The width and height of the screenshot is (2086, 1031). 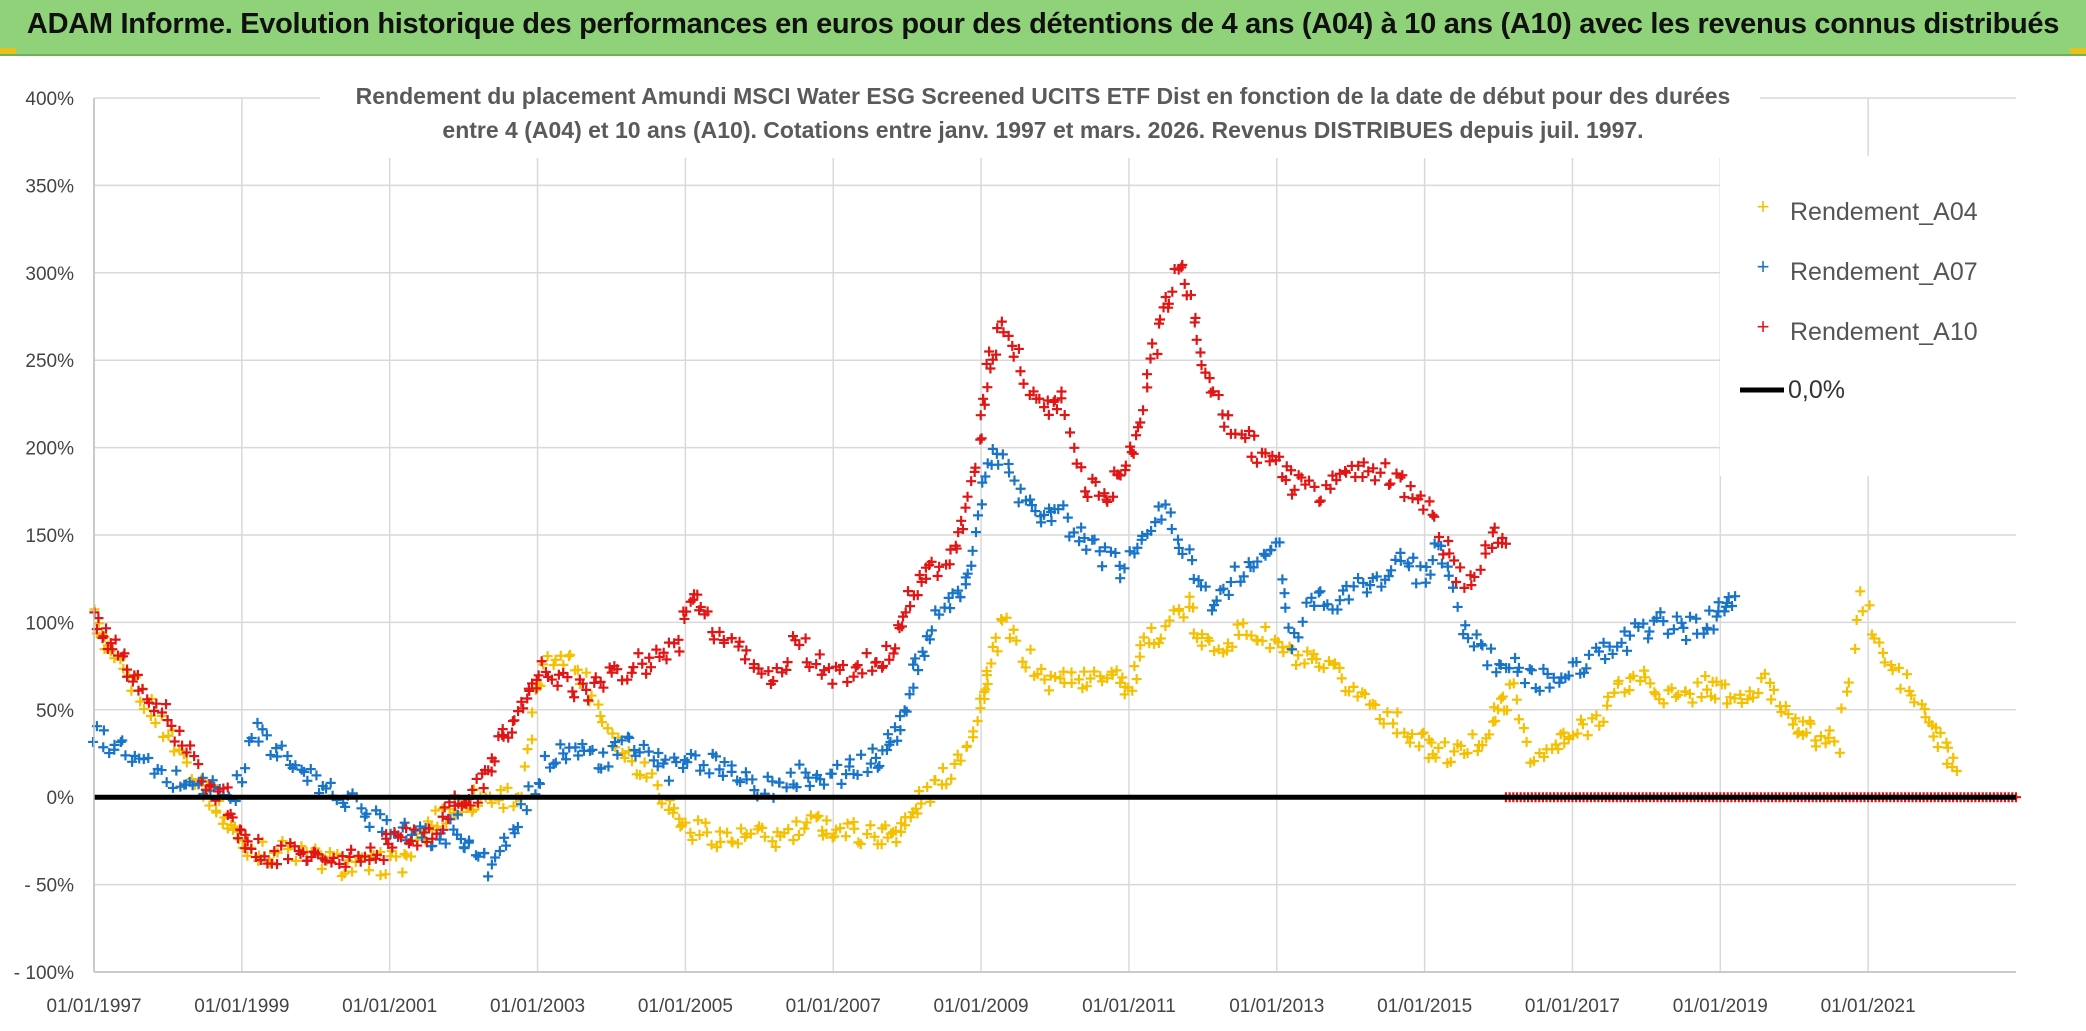 I want to click on x-tick-label: 01/01/1997, so click(x=93, y=1006).